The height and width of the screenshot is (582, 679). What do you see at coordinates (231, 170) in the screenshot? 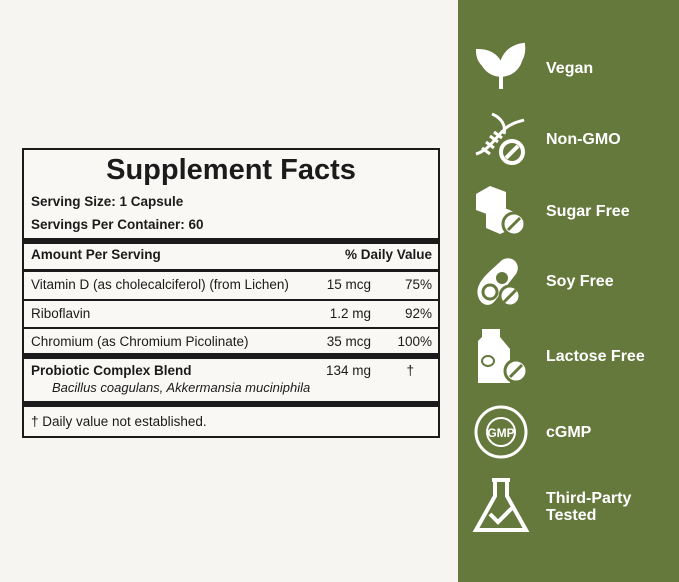
I see `label-title: Supplement Facts` at bounding box center [231, 170].